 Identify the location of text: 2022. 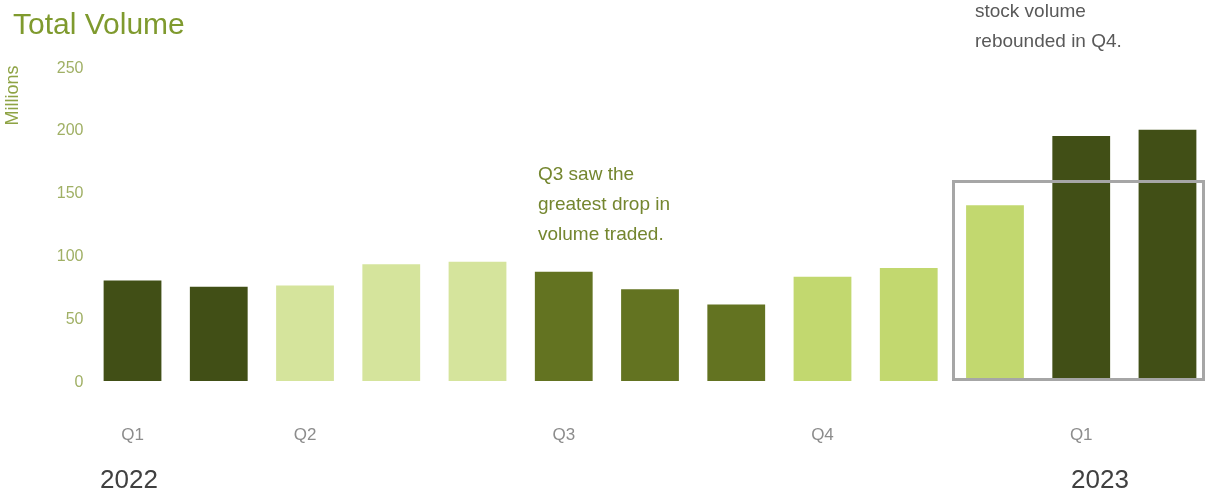
(129, 479).